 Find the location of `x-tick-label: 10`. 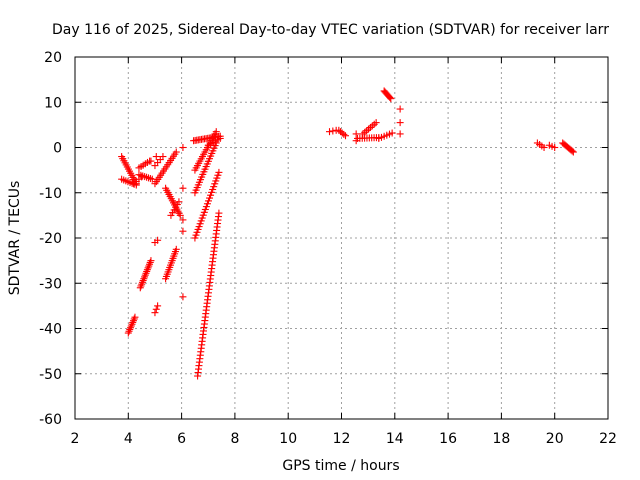

x-tick-label: 10 is located at coordinates (288, 439).